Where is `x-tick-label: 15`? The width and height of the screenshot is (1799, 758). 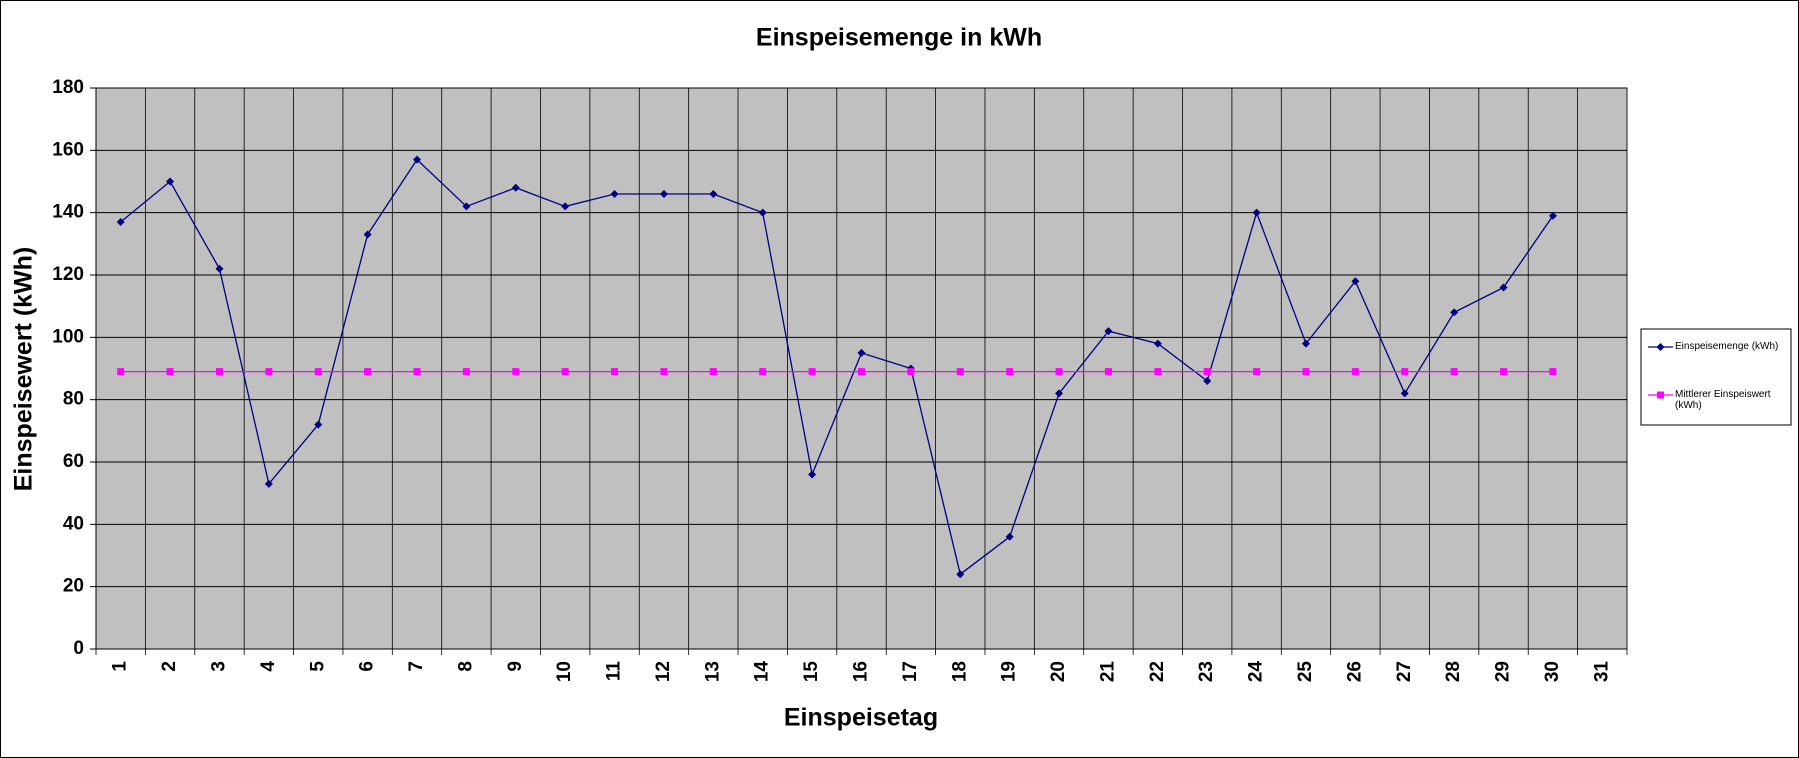
x-tick-label: 15 is located at coordinates (811, 672).